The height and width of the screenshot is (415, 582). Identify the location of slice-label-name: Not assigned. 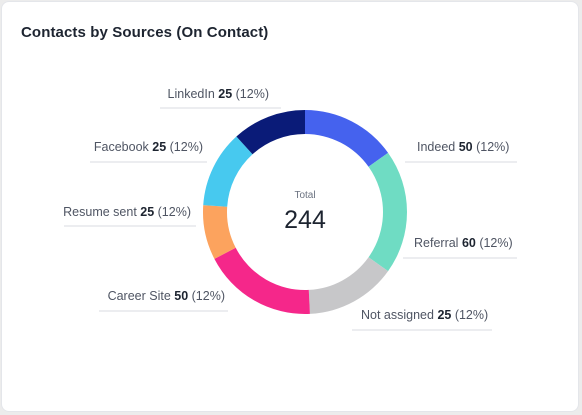
(399, 315).